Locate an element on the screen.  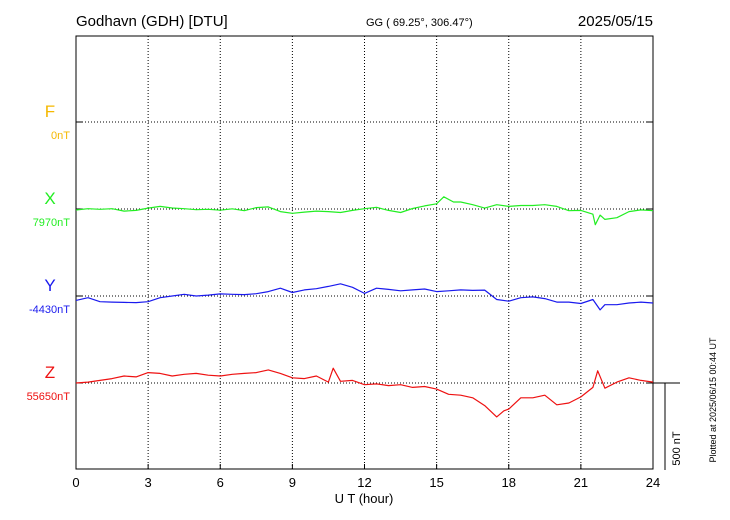
x-tick-label: 3 is located at coordinates (148, 482).